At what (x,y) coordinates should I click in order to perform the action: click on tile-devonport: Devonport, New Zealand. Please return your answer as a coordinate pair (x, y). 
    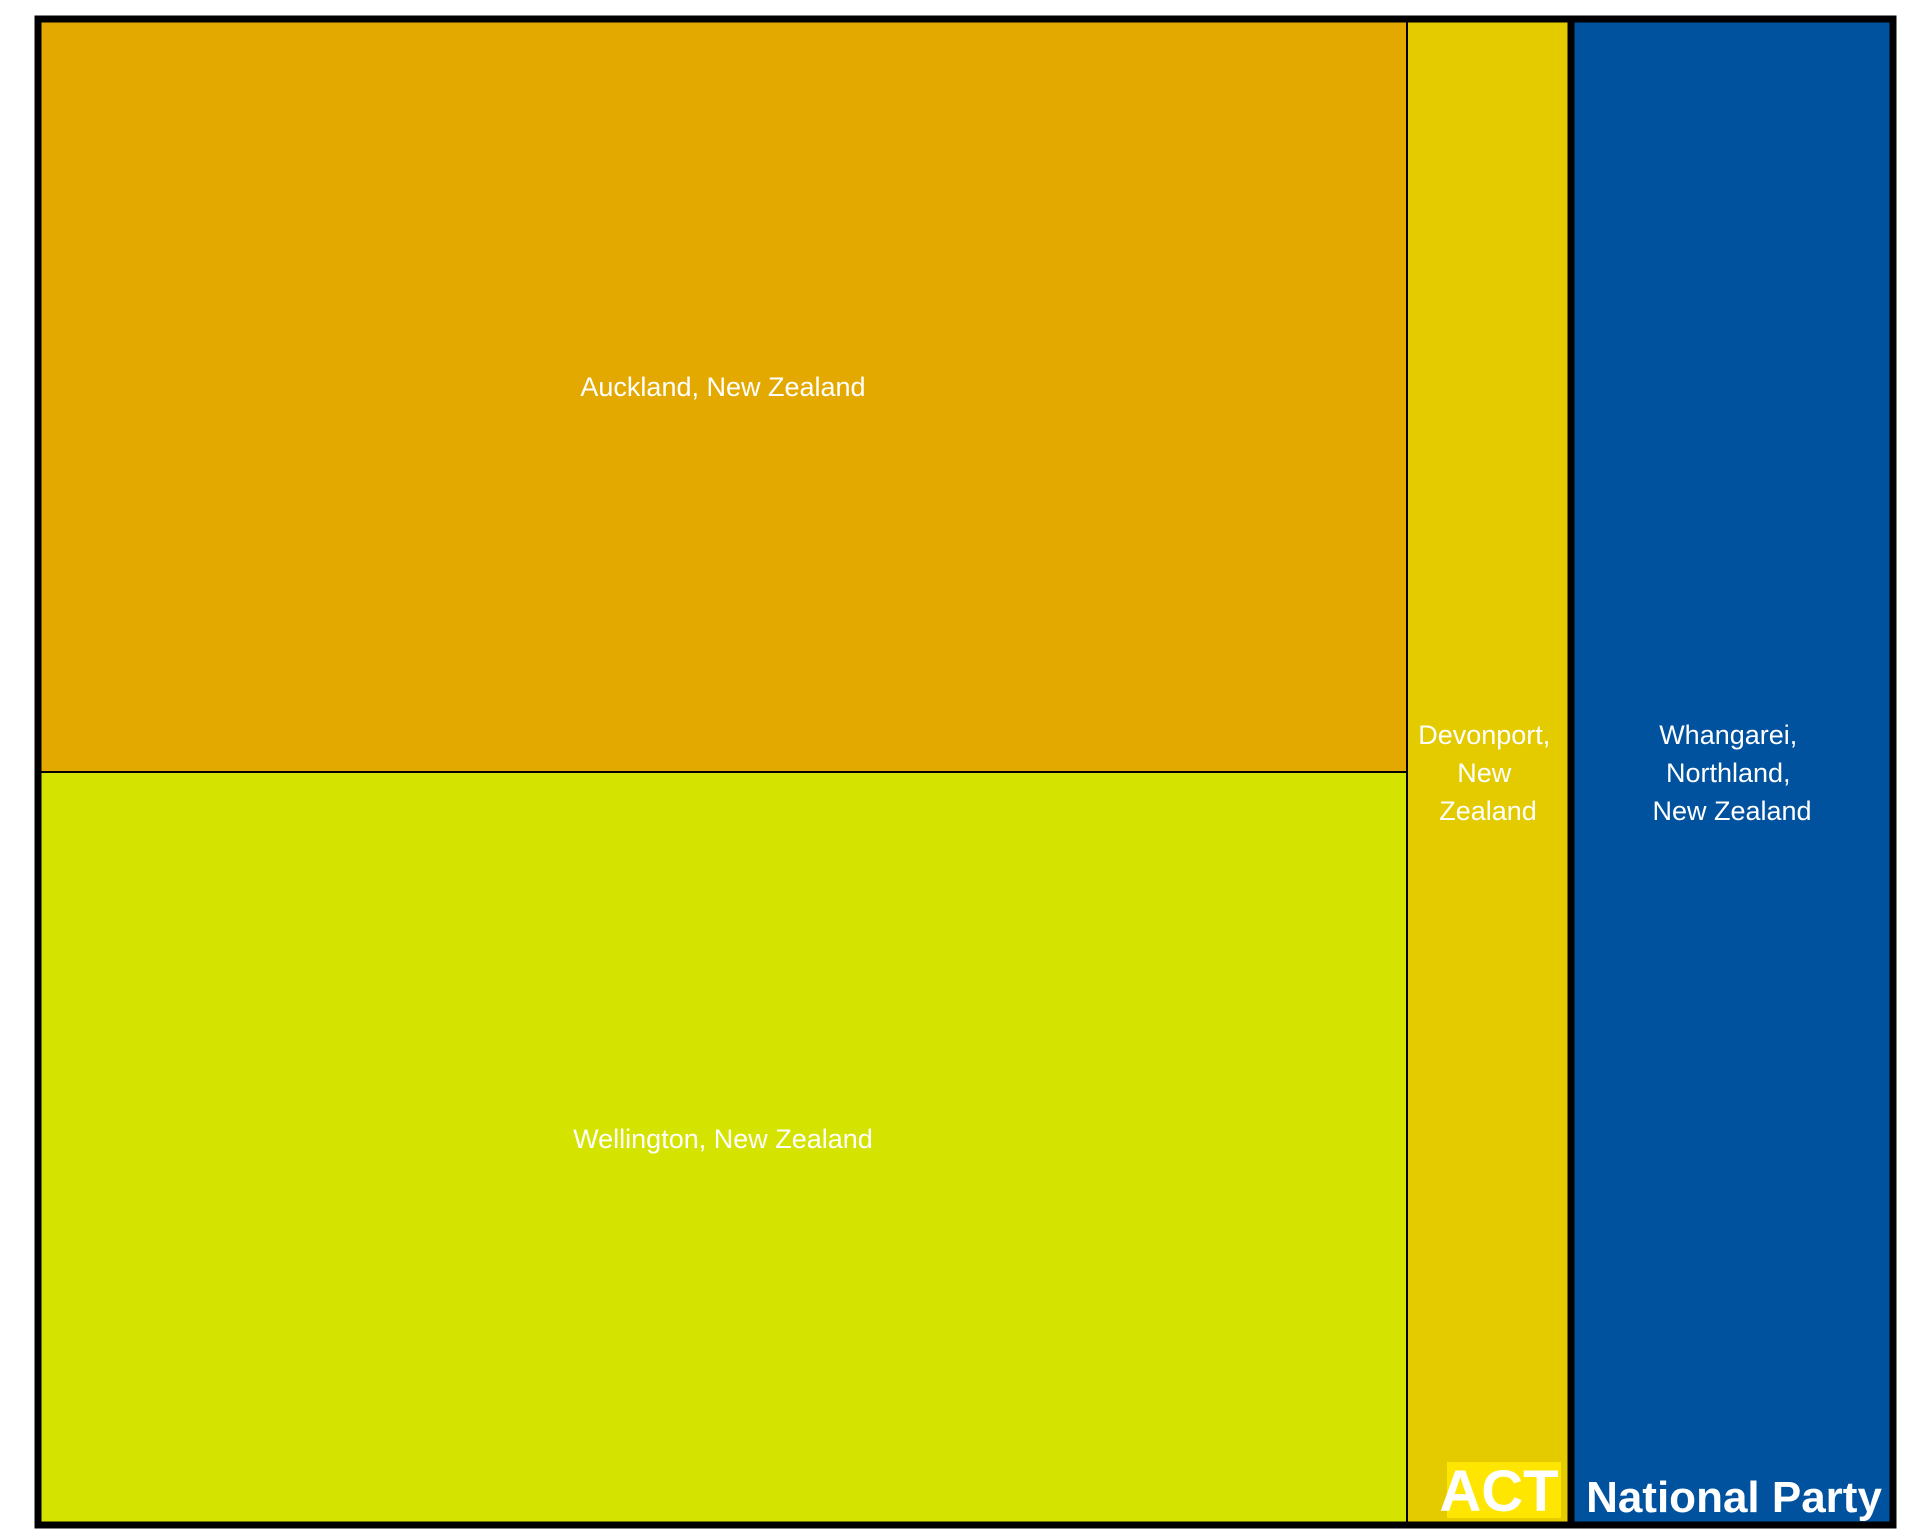
    Looking at the image, I should click on (1488, 772).